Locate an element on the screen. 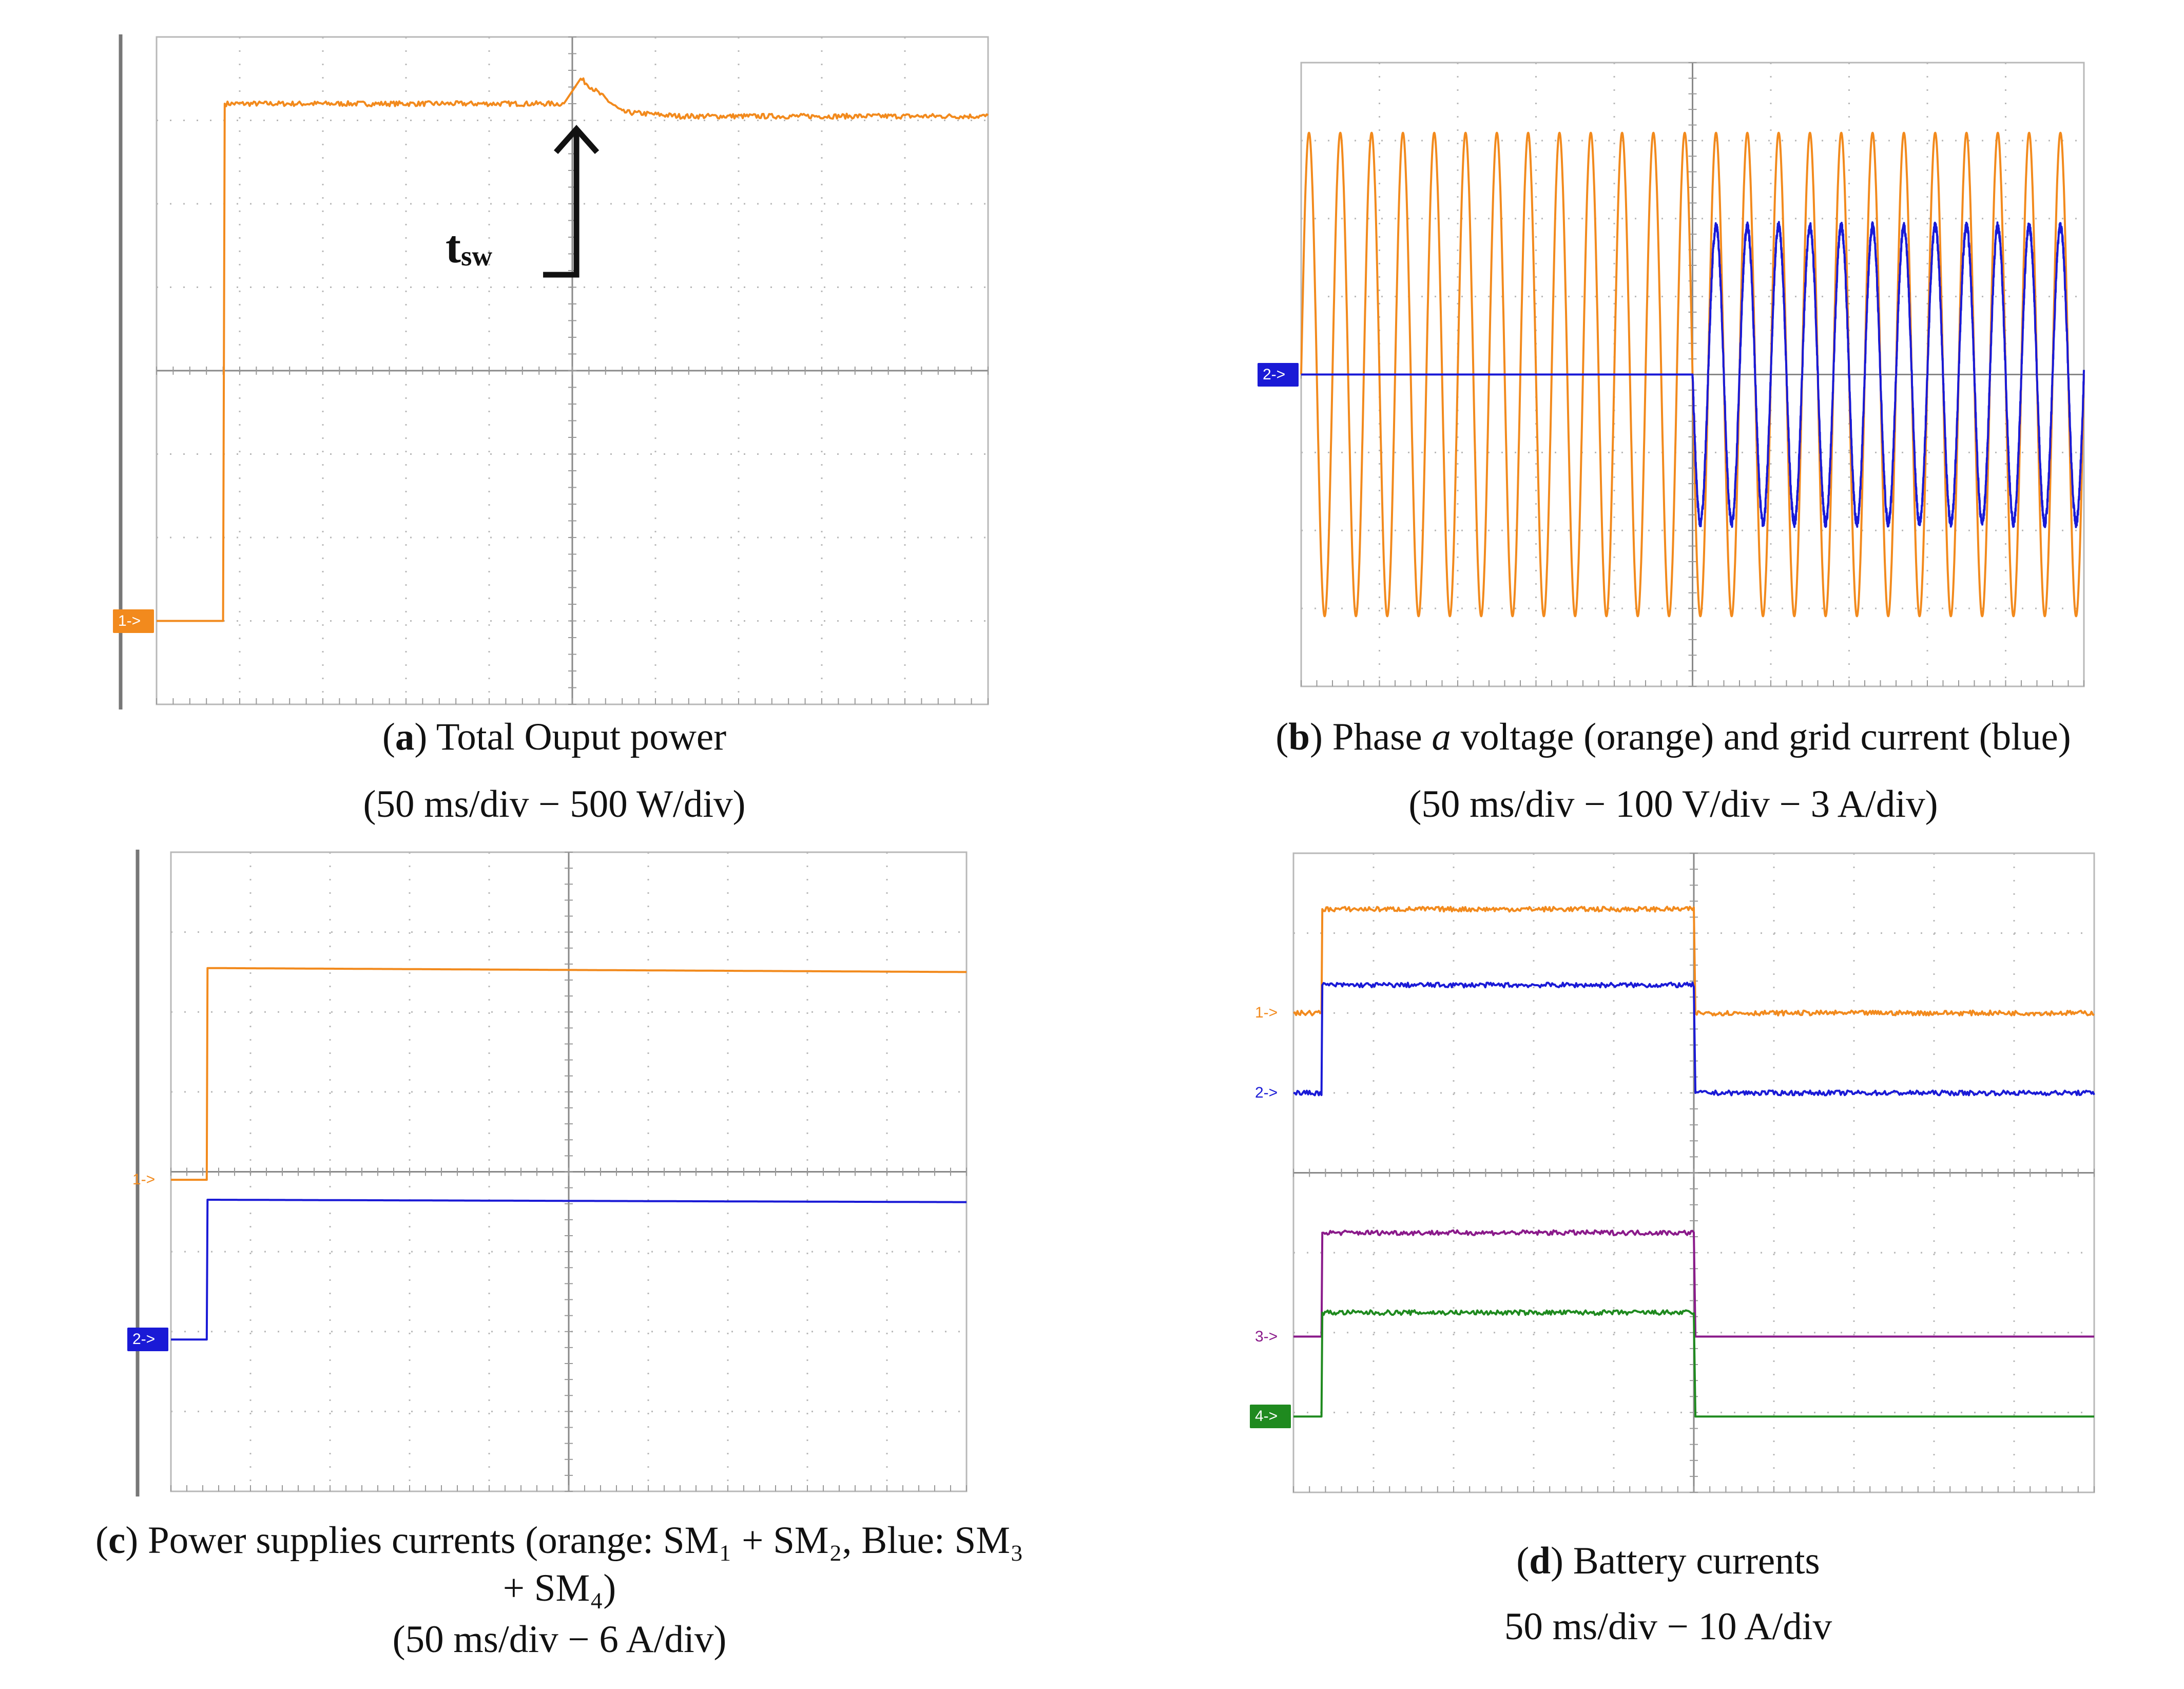  caption-d-letter: d is located at coordinates (1540, 1561).